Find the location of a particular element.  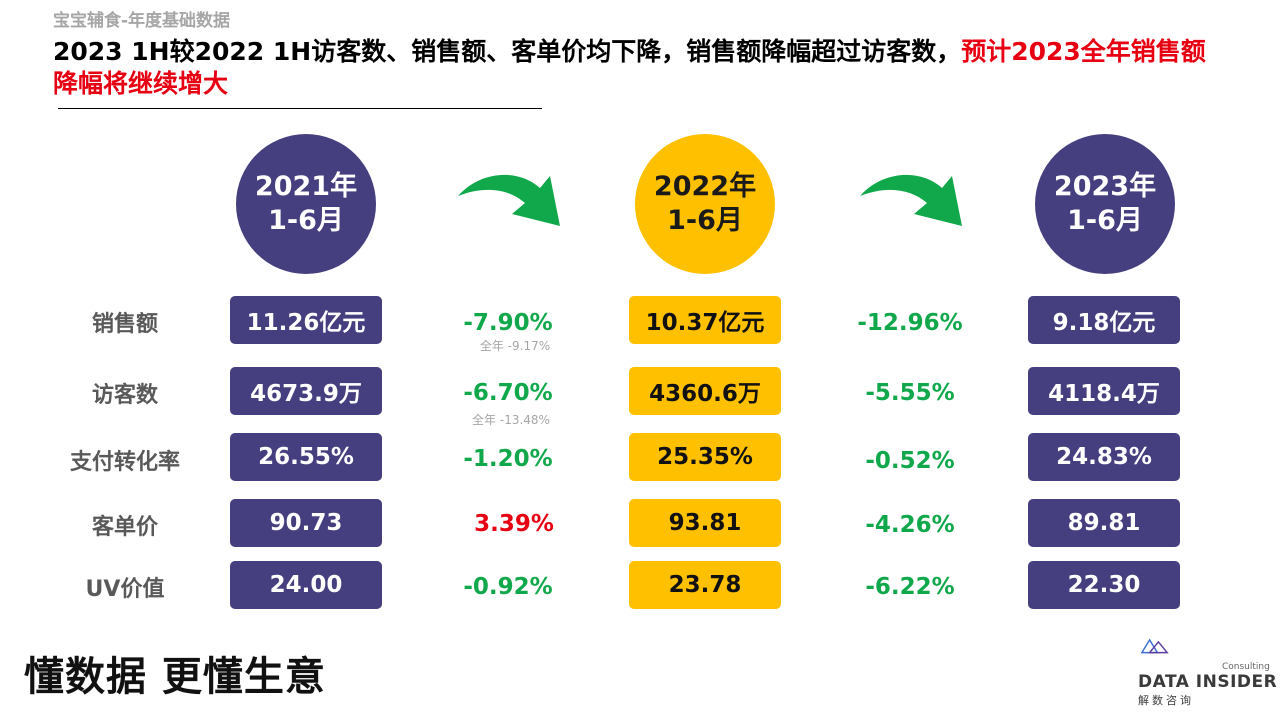

value-box-2021-avg-order: 90.73 is located at coordinates (306, 523).